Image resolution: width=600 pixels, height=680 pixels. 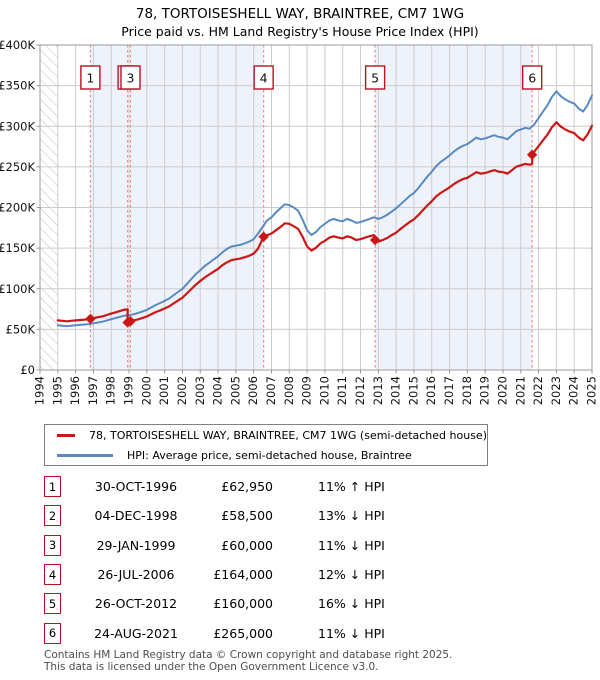 What do you see at coordinates (52, 545) in the screenshot?
I see `transaction-number-badge: 3` at bounding box center [52, 545].